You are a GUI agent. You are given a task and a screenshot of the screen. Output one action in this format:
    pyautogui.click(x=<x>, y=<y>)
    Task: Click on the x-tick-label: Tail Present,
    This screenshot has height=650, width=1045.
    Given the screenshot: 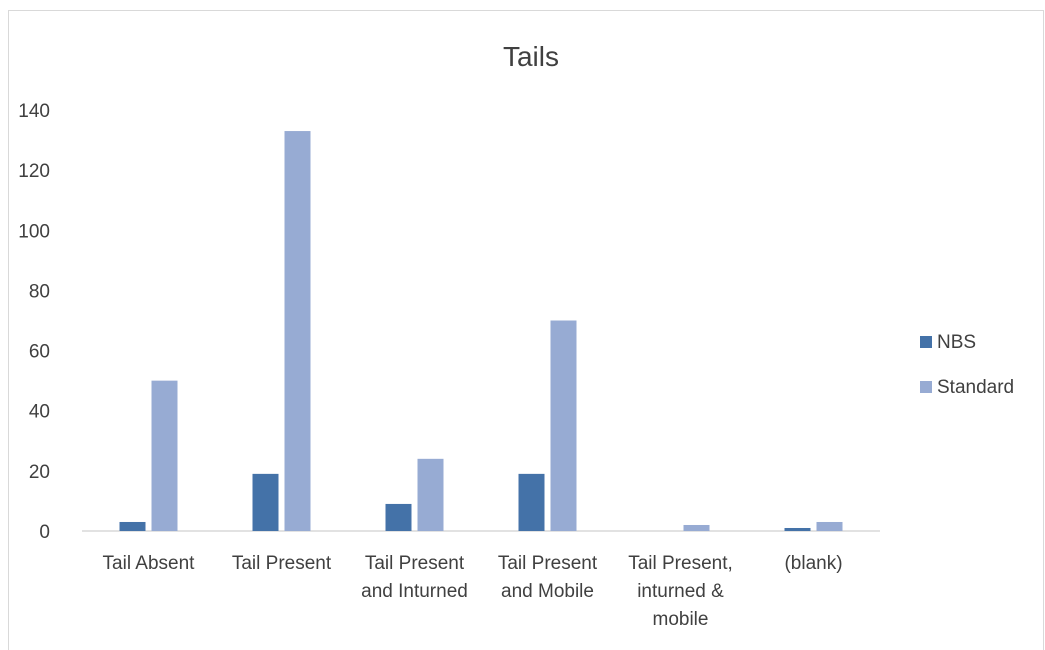 What is the action you would take?
    pyautogui.click(x=680, y=563)
    